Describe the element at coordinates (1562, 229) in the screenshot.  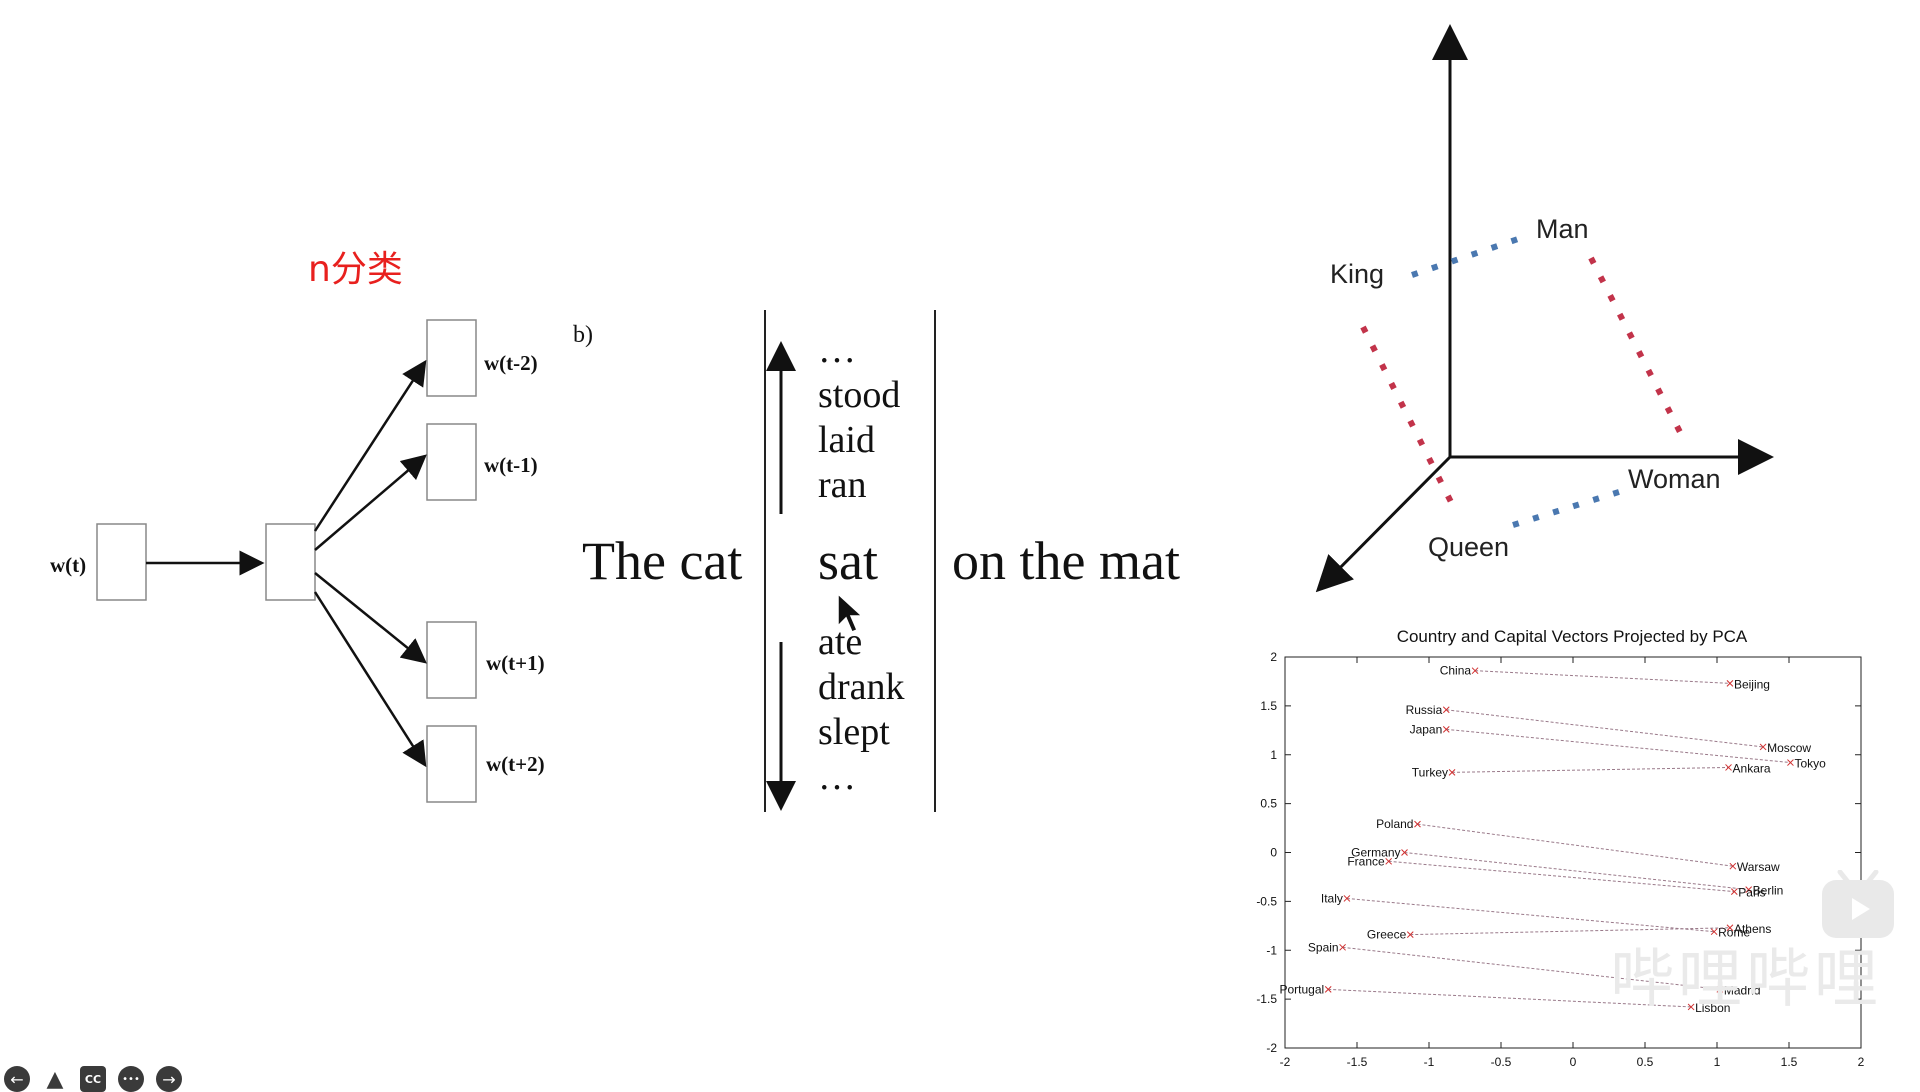
I see `man-label: Man` at that location.